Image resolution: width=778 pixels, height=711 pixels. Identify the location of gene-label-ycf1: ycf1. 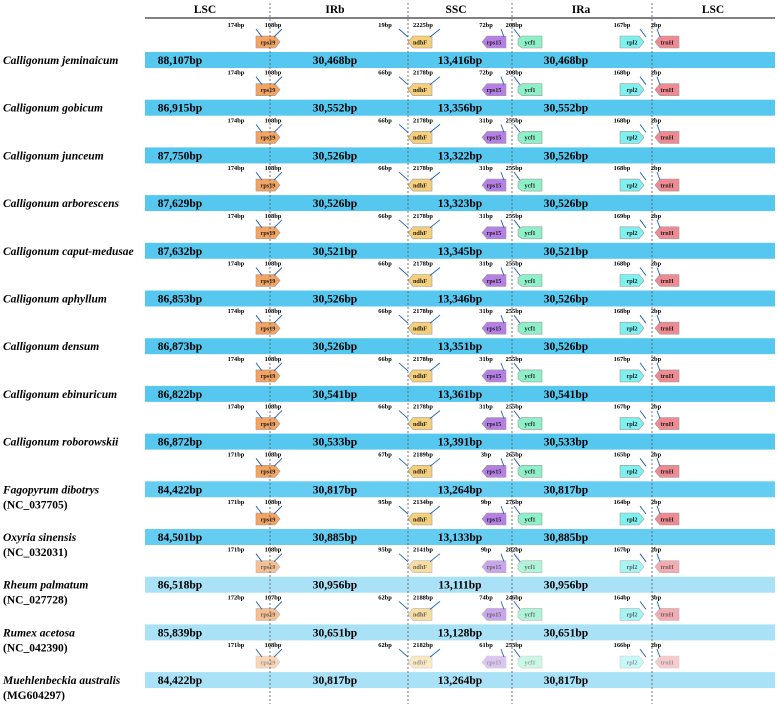
(530, 376).